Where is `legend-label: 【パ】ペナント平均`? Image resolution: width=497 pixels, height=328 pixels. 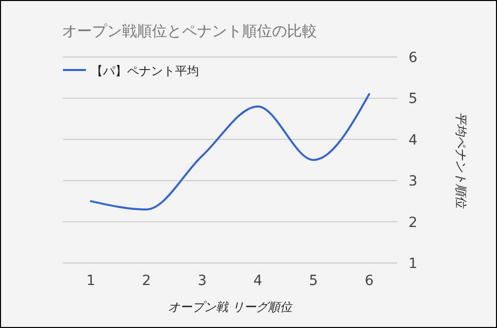 legend-label: 【パ】ペナント平均 is located at coordinates (145, 71).